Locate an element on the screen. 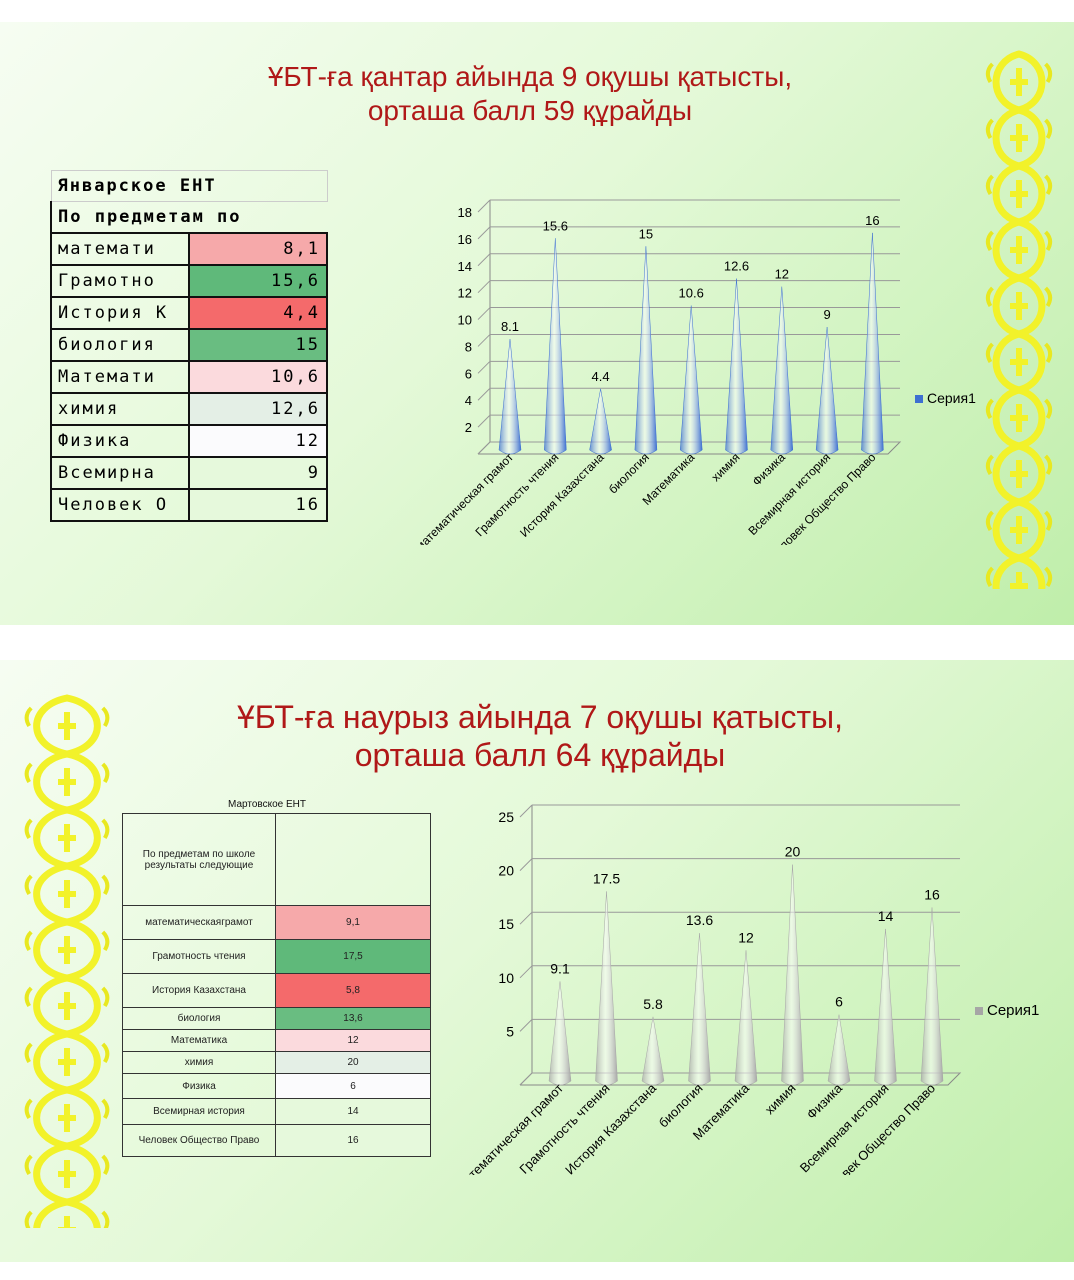  x-tick-label: Грамотность чтения is located at coordinates (516, 494).